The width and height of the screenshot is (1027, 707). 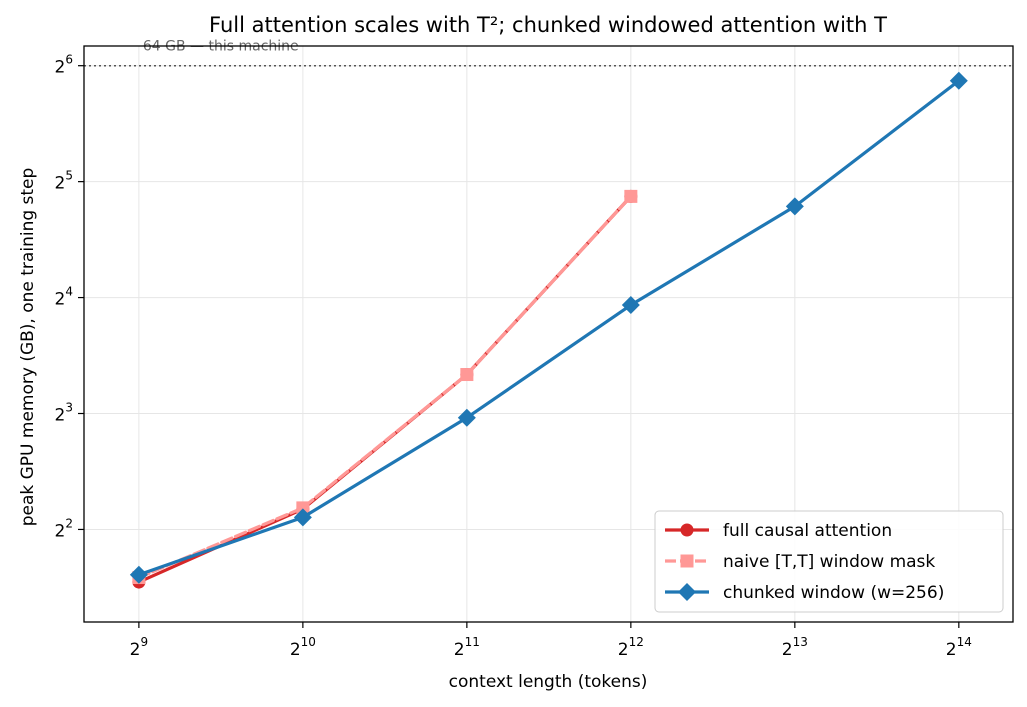 I want to click on y-tick-label: 22, so click(x=64, y=528).